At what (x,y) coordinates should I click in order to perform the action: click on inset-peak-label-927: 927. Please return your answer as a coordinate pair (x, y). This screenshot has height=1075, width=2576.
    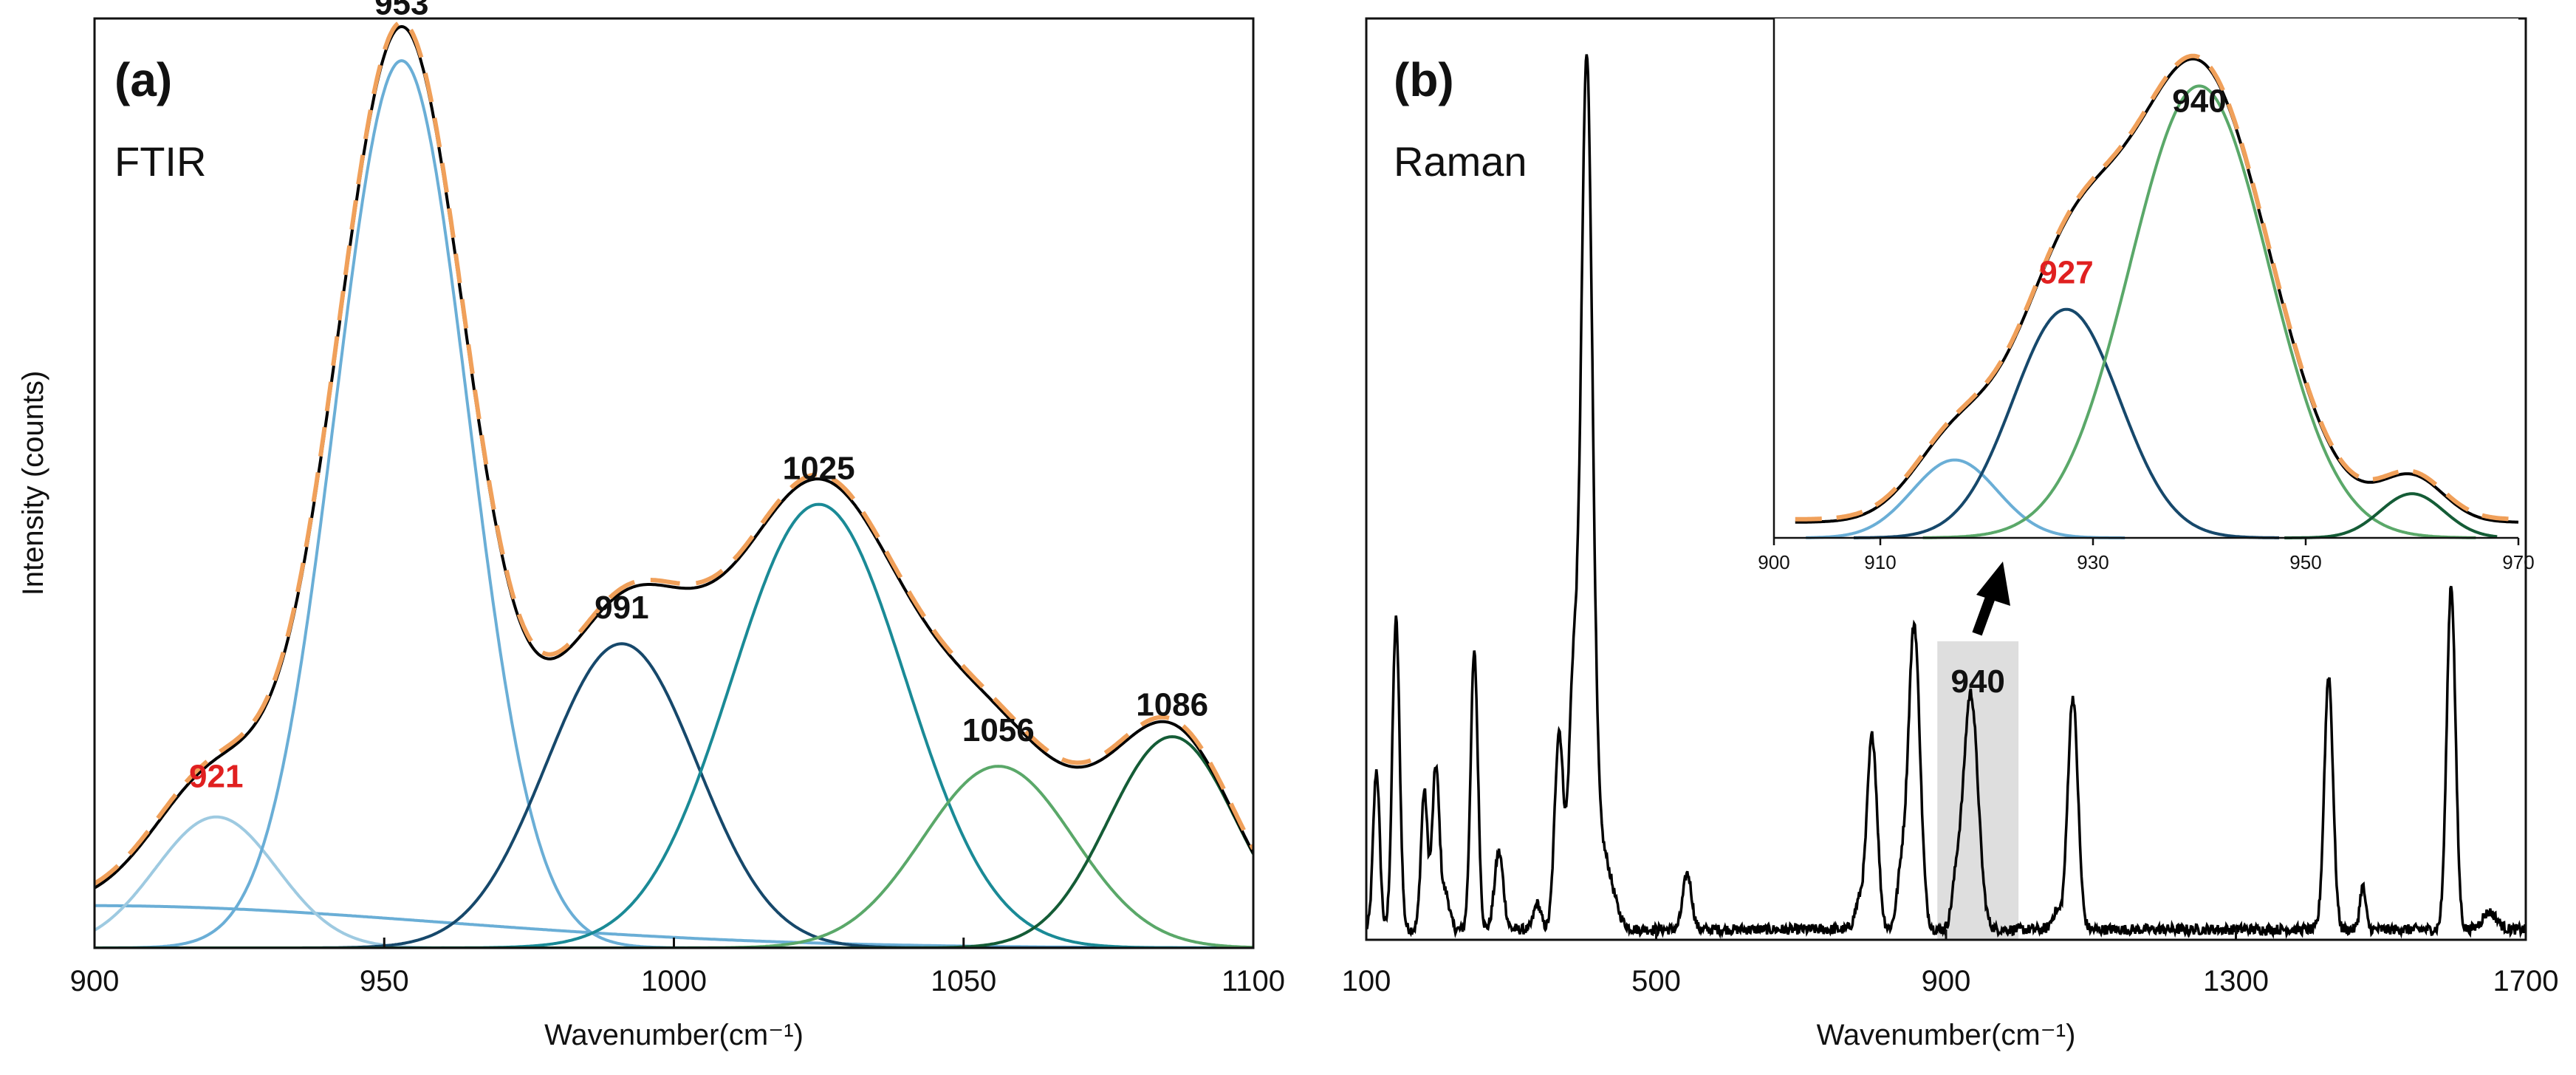
    Looking at the image, I should click on (2066, 273).